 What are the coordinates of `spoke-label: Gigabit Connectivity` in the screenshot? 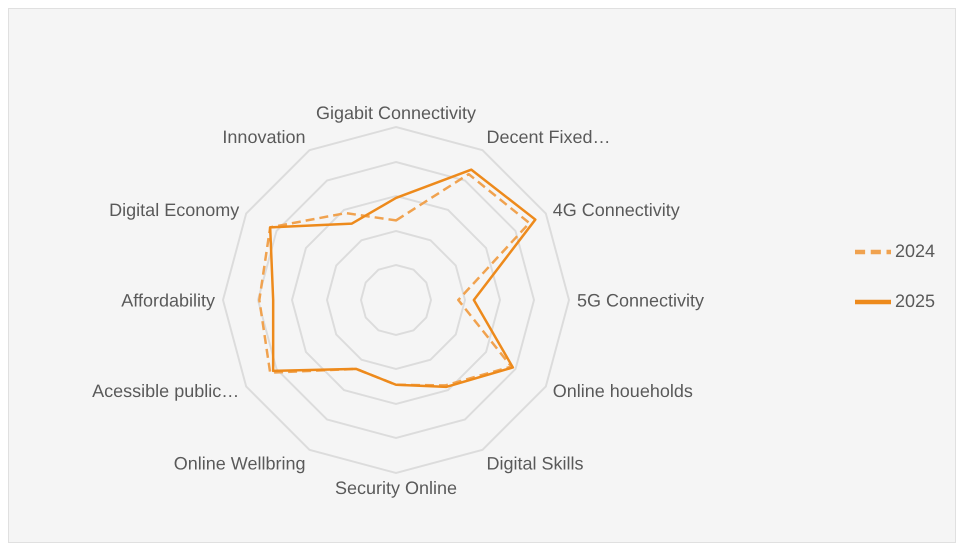 It's located at (396, 113).